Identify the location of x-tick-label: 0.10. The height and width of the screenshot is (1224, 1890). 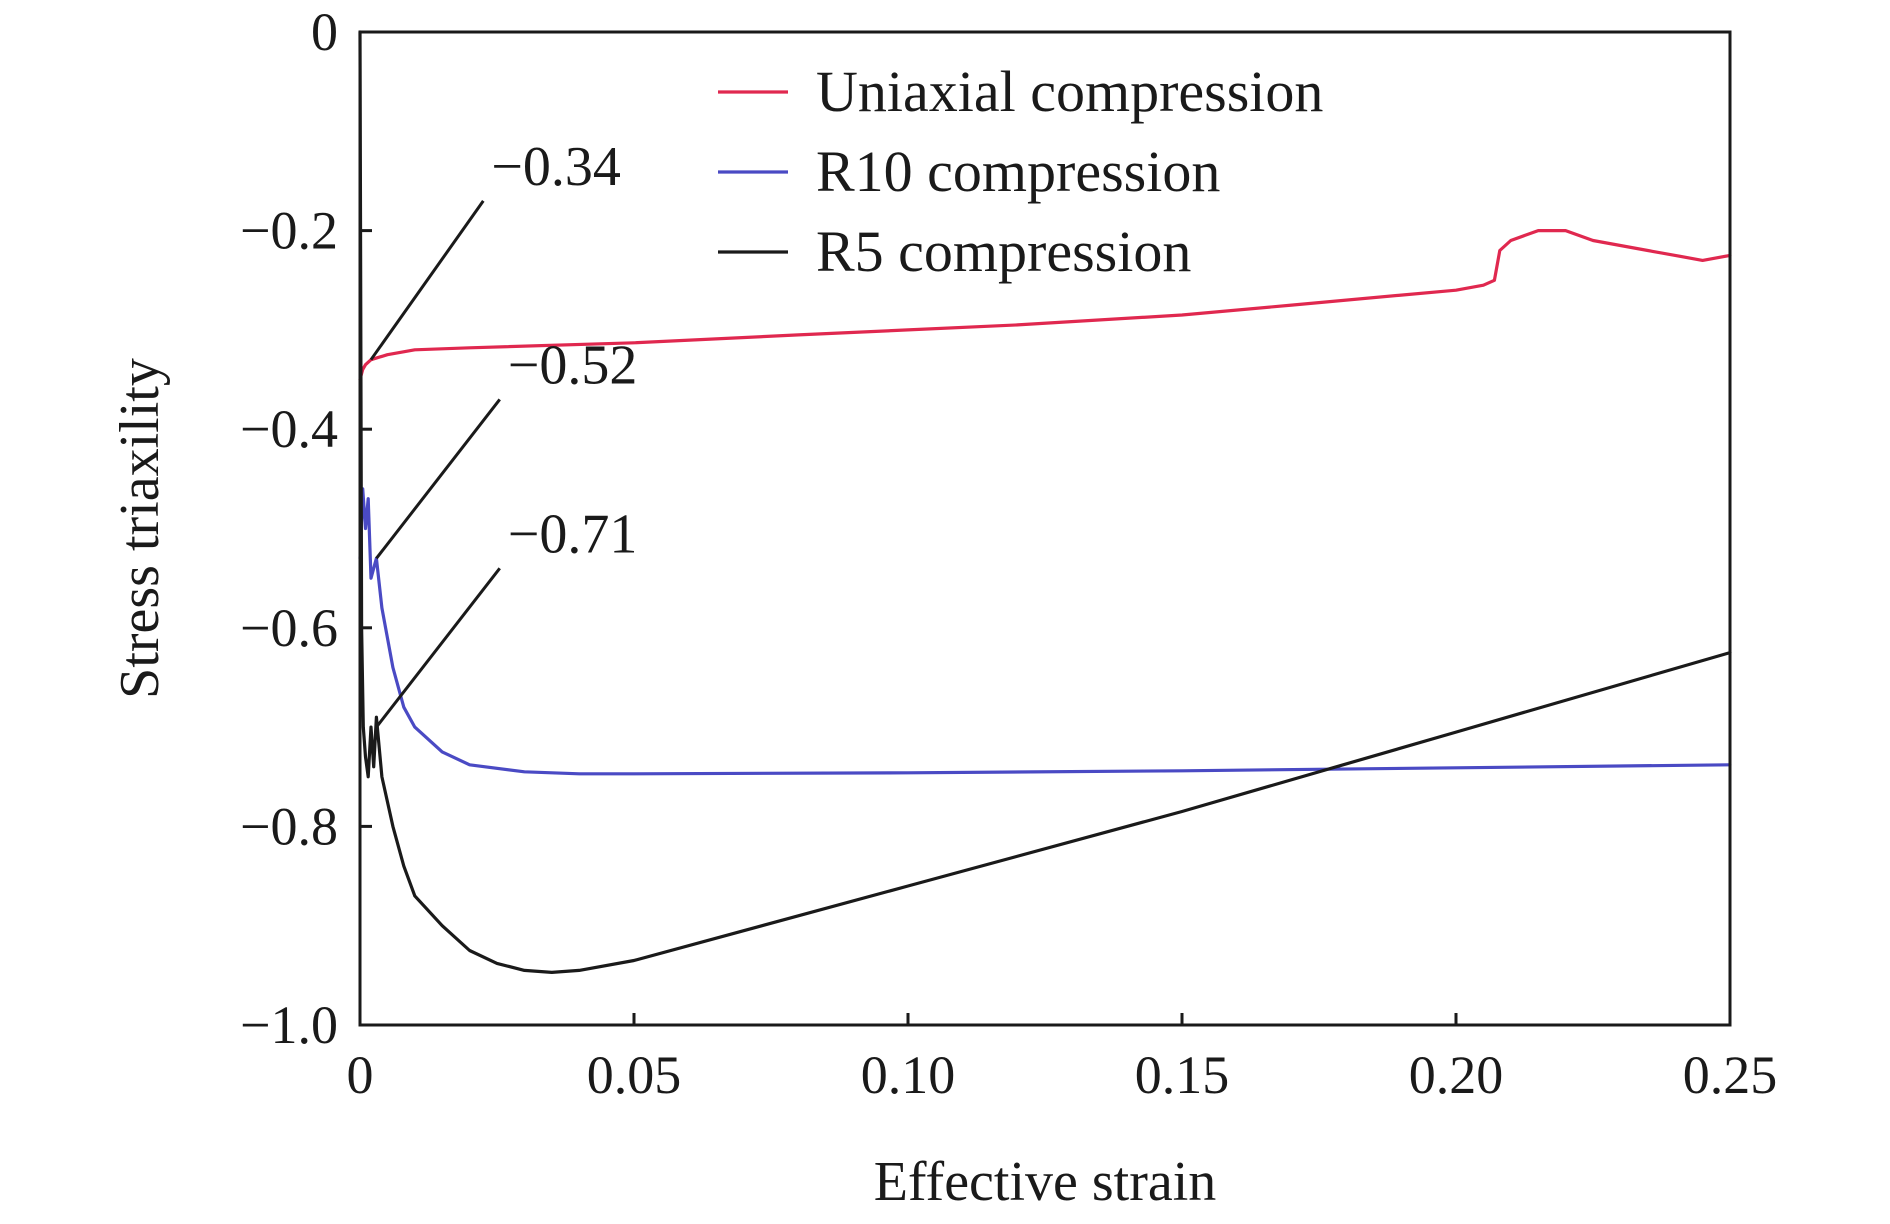
(908, 1075).